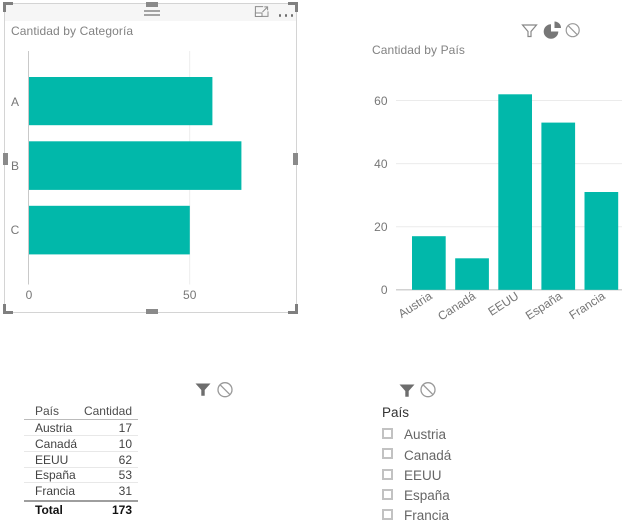 Image resolution: width=625 pixels, height=524 pixels. What do you see at coordinates (15, 166) in the screenshot?
I see `svg-text: B` at bounding box center [15, 166].